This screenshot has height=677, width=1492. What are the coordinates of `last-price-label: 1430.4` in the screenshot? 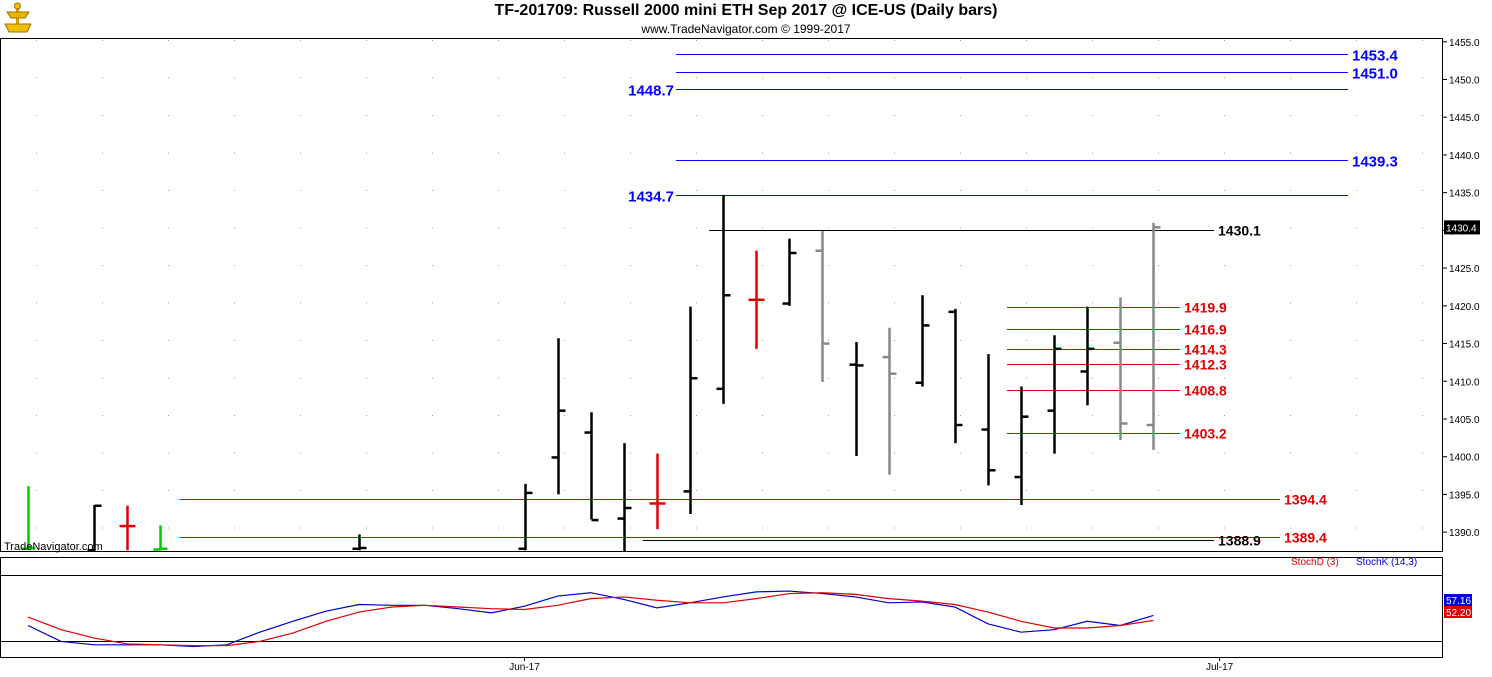 It's located at (1461, 228).